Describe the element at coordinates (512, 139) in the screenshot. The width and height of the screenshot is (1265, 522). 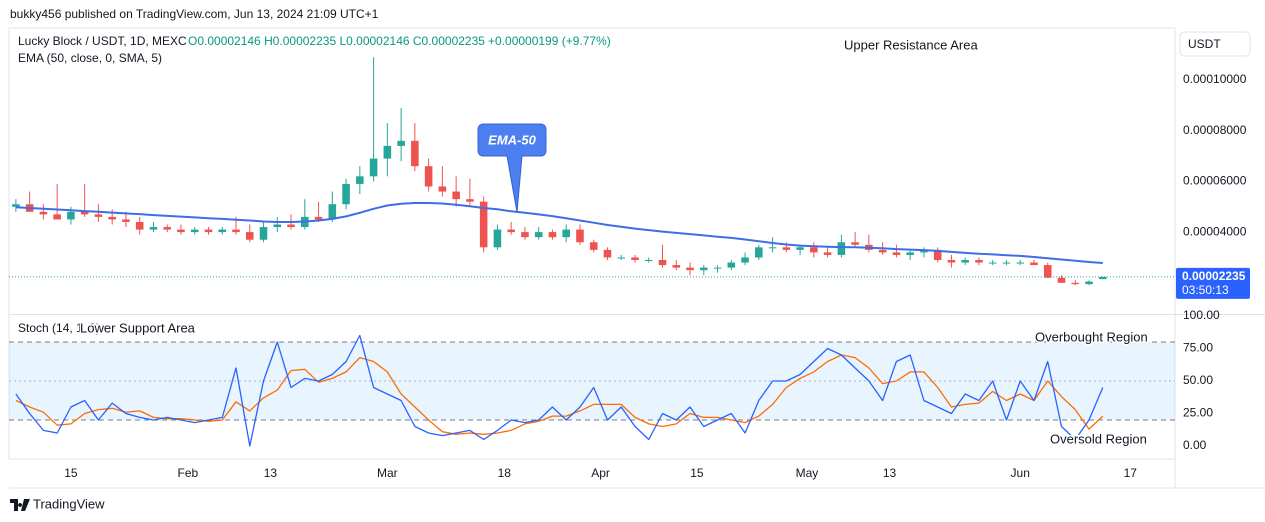
I see `callout-text: EMA-50` at that location.